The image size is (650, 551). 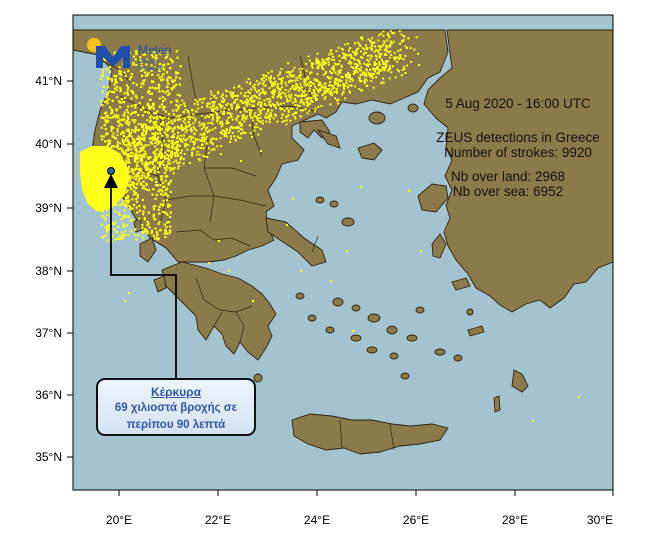 I want to click on island-lesvos, so click(x=433, y=198).